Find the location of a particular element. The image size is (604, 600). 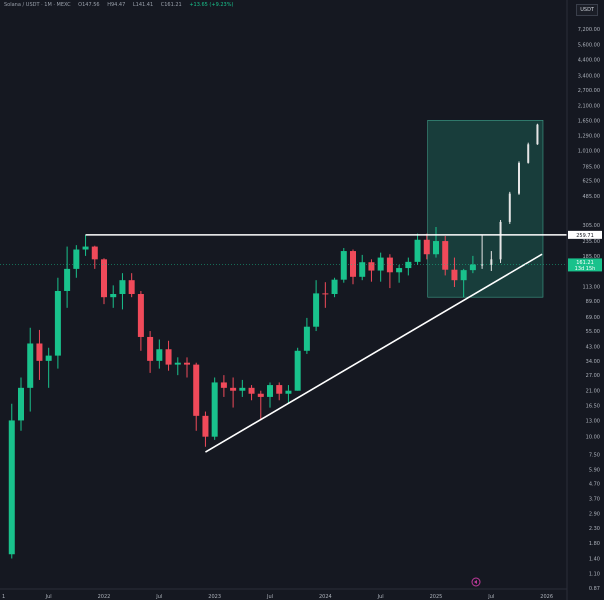

time-tick-label: 2023 is located at coordinates (214, 597).